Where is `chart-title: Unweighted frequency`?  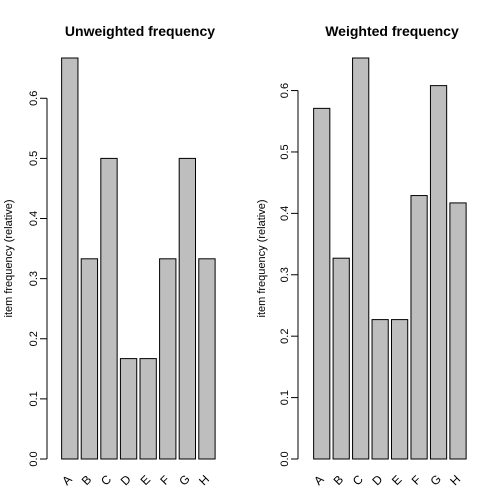
chart-title: Unweighted frequency is located at coordinates (140, 31).